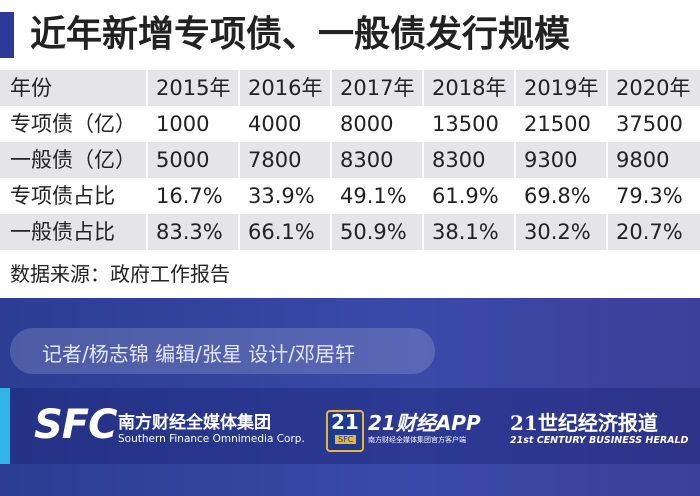  Describe the element at coordinates (194, 232) in the screenshot. I see `table-cell: 83.3%` at that location.